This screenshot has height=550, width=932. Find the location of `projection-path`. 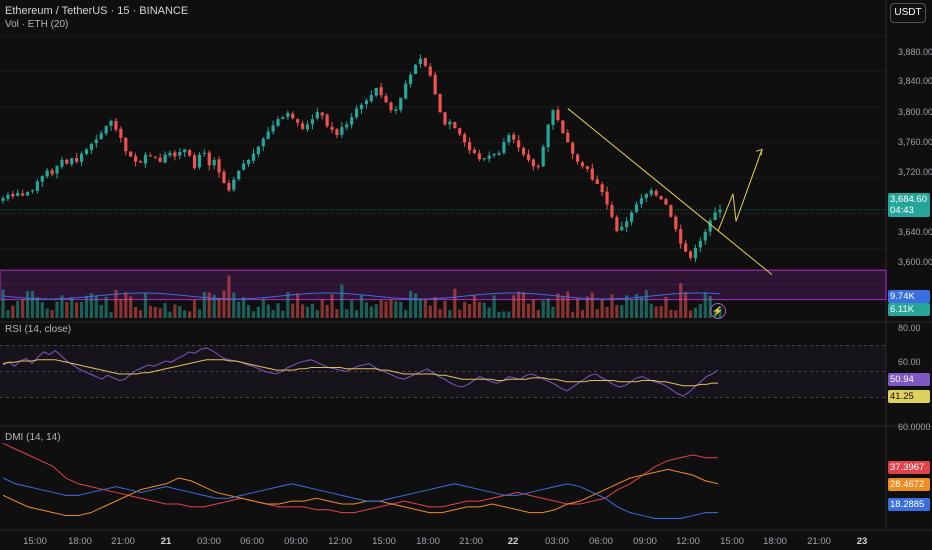

projection-path is located at coordinates (740, 190).